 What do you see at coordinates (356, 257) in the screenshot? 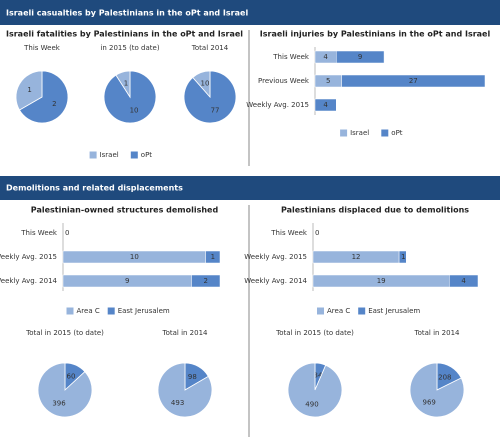
I see `bar-label: 12` at bounding box center [356, 257].